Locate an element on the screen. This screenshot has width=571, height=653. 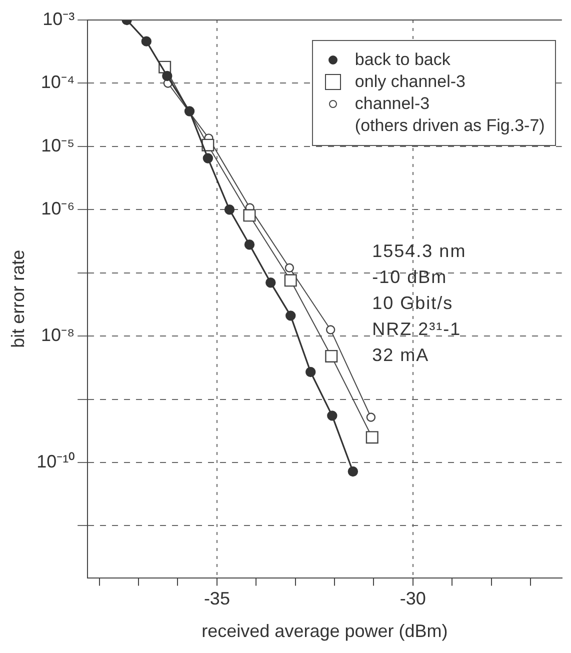
x-tick-label: -30 is located at coordinates (413, 598).